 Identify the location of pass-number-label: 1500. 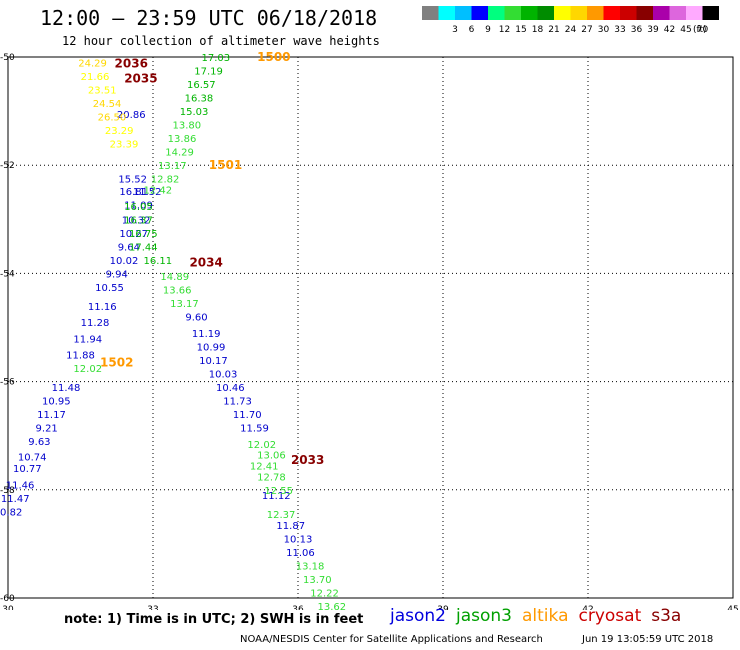
(273, 57).